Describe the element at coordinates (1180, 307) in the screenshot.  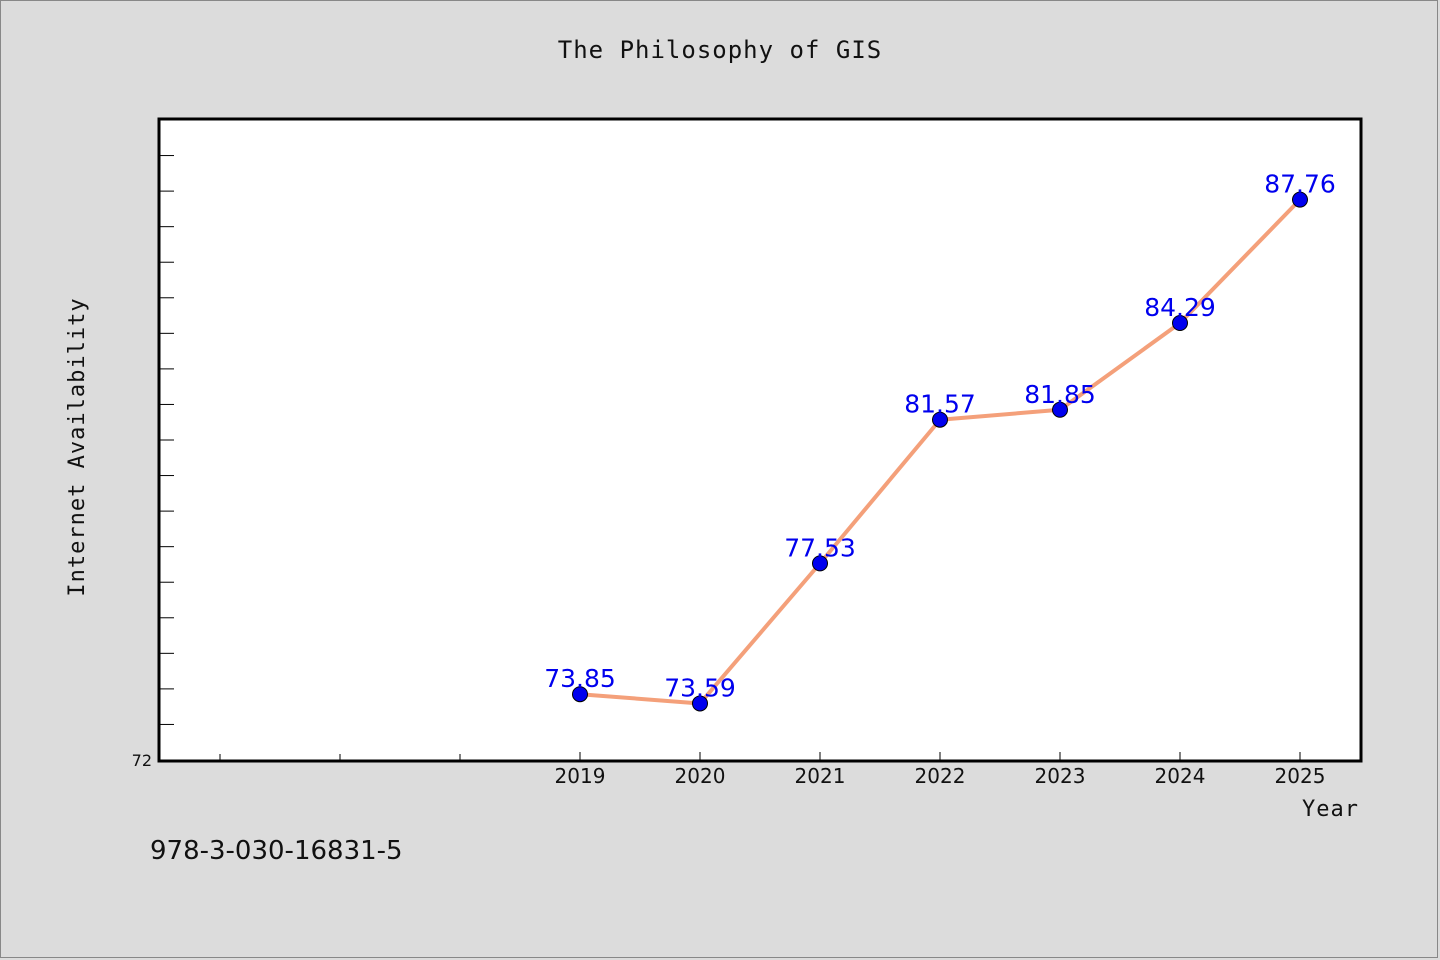
I see `data-label: 84.29` at that location.